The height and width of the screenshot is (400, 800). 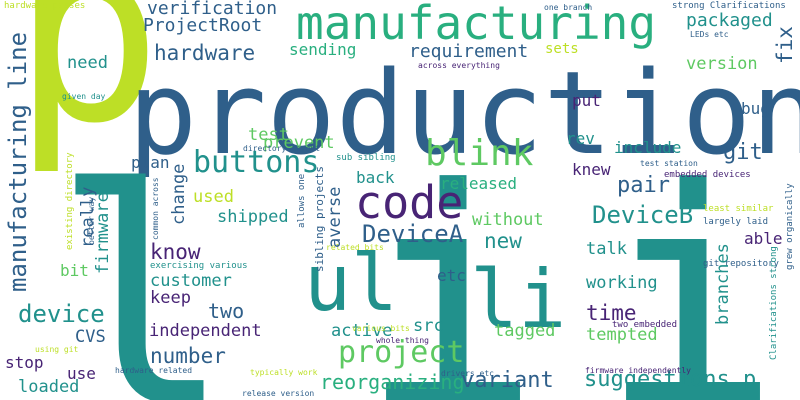 What do you see at coordinates (87, 63) in the screenshot?
I see `word-need: need` at bounding box center [87, 63].